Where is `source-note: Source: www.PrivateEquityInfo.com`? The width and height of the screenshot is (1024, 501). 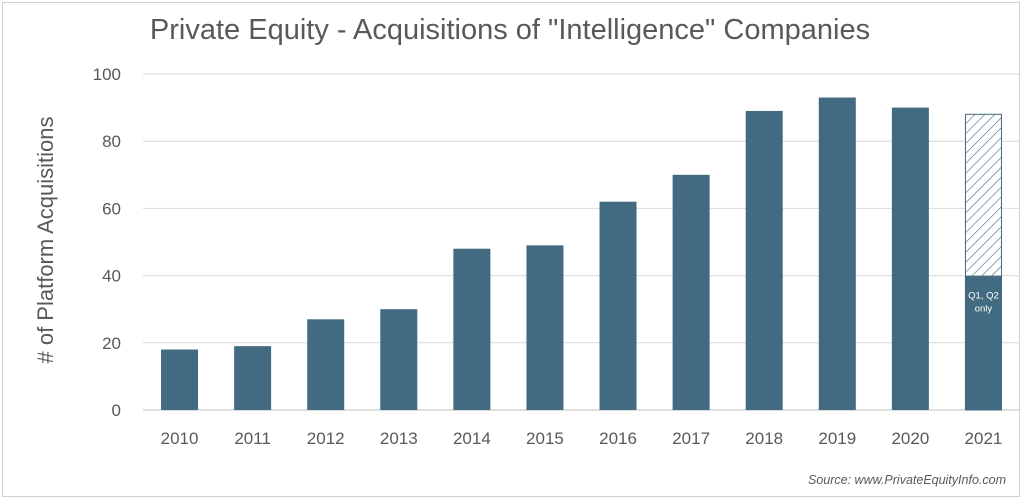
source-note: Source: www.PrivateEquityInfo.com is located at coordinates (907, 480).